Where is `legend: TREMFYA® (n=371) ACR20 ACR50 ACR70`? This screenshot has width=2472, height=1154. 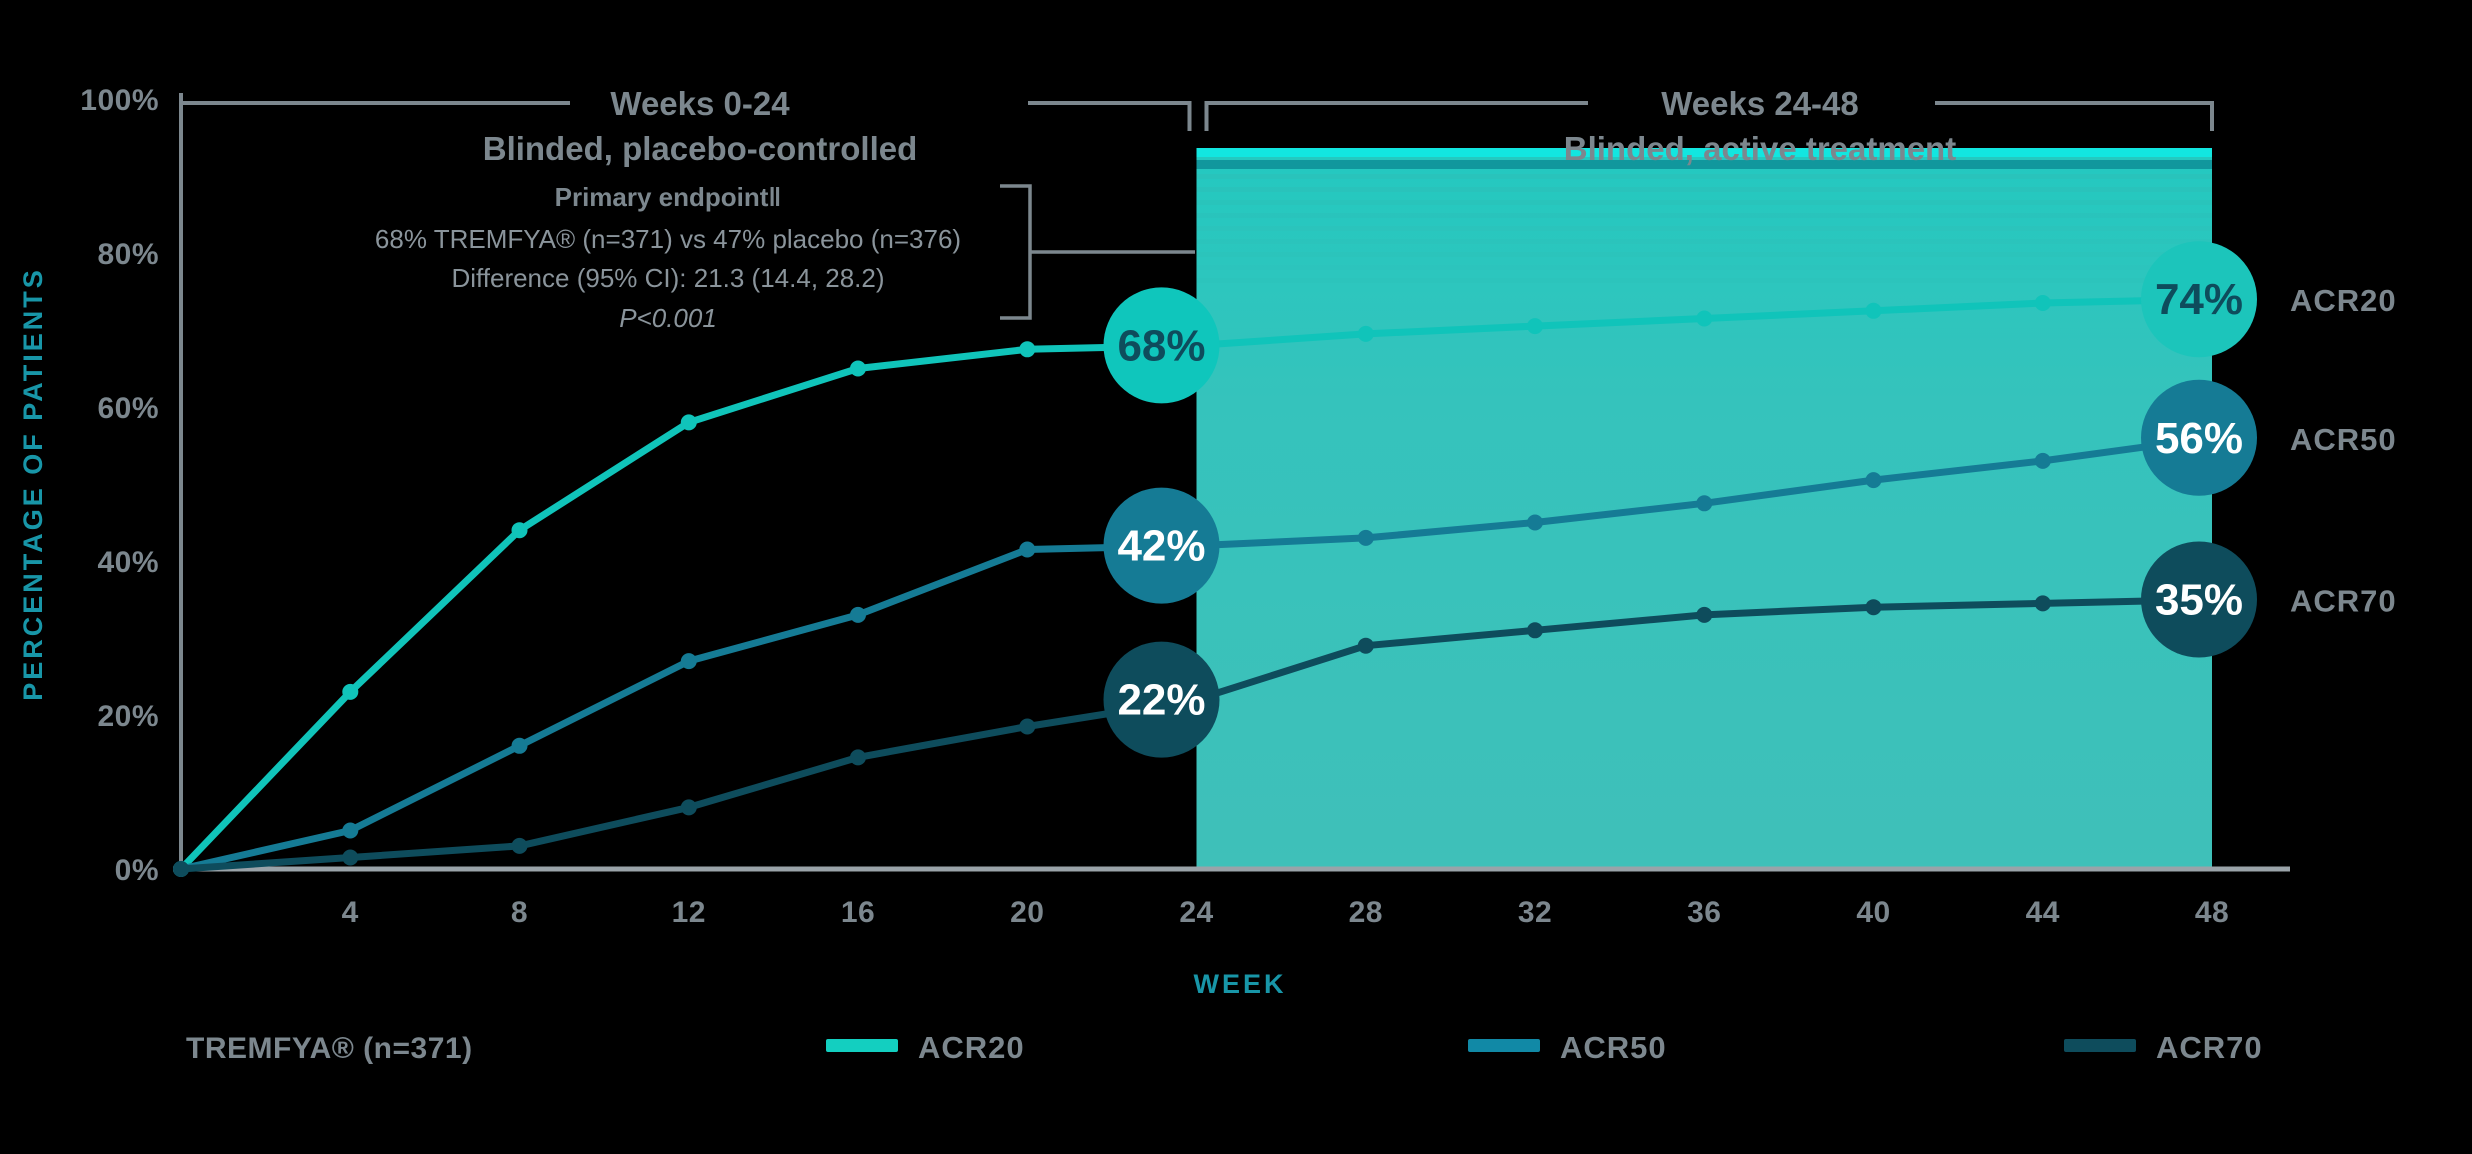 legend: TREMFYA® (n=371) ACR20 ACR50 ACR70 is located at coordinates (1224, 1047).